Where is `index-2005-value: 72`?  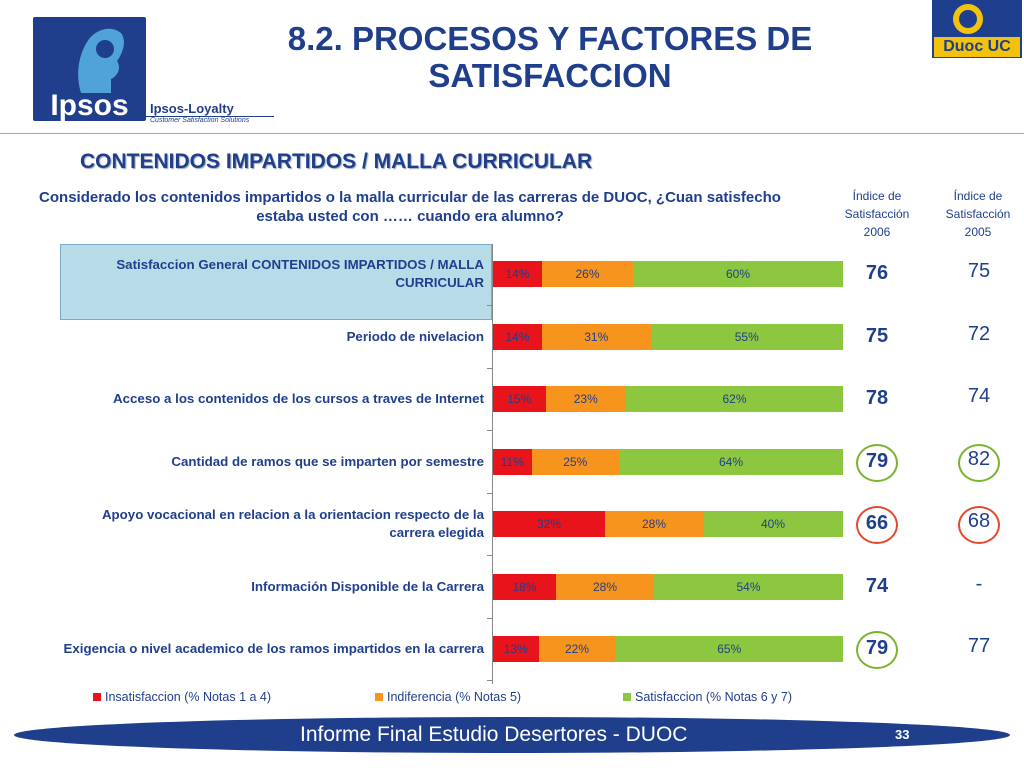
index-2005-value: 72 is located at coordinates (979, 333).